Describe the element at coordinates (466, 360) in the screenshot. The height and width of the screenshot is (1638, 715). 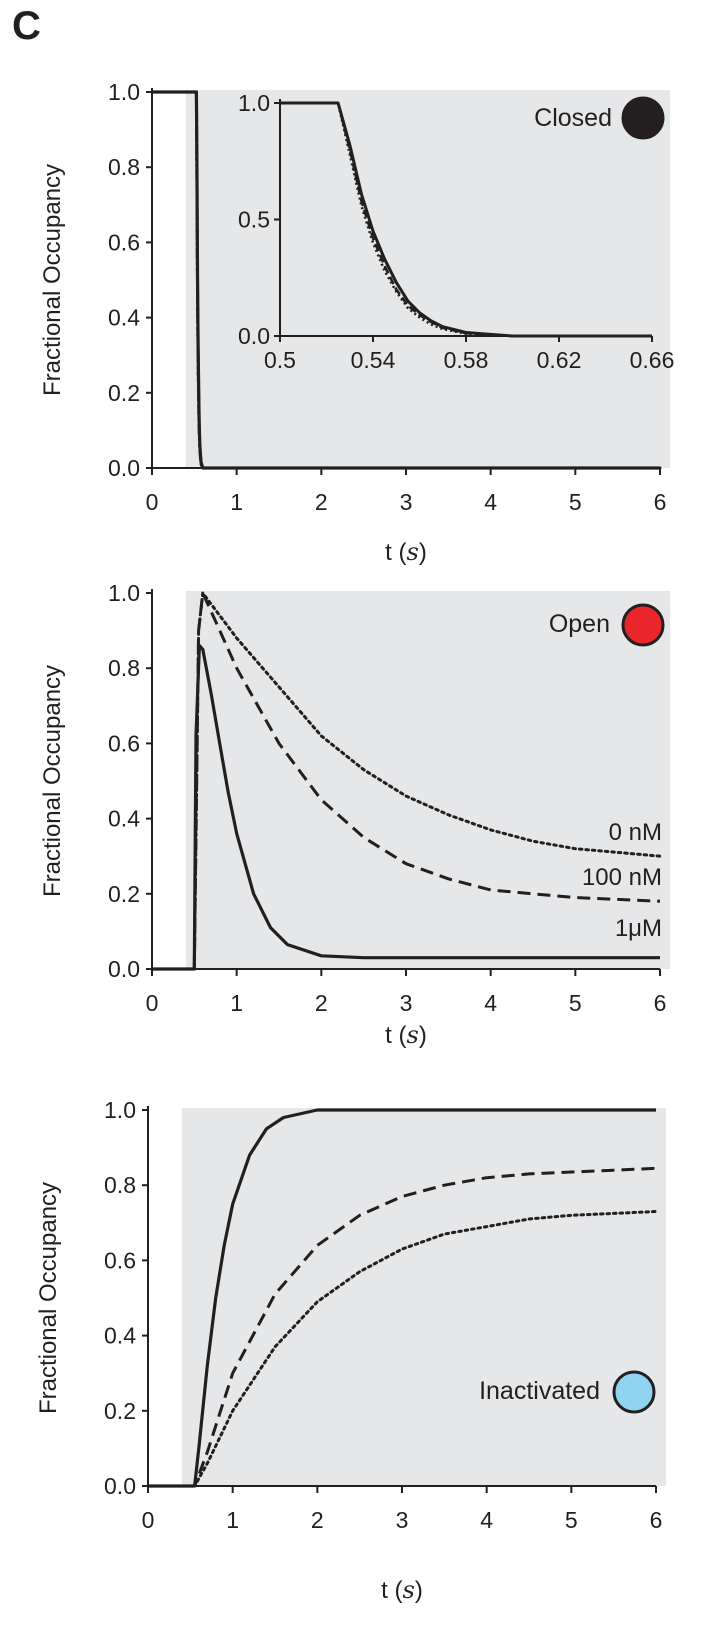
I see `inset-x-tick-label: 0.58` at that location.